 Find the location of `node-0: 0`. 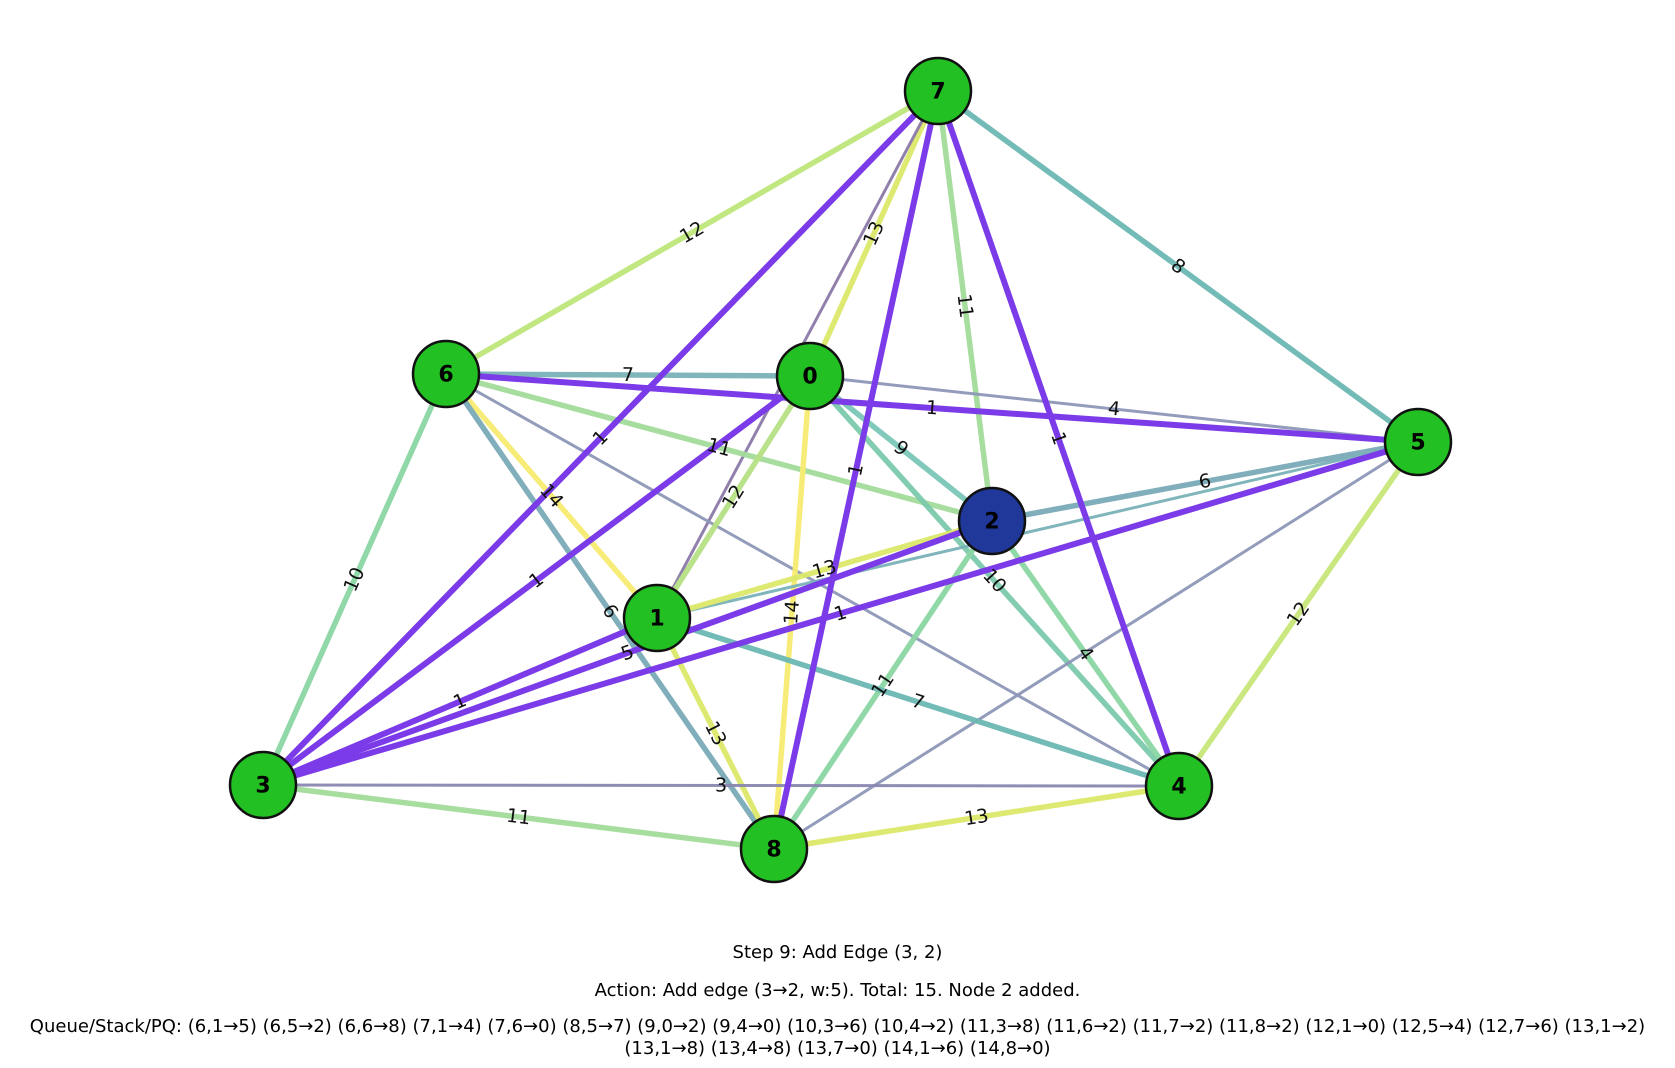

node-0: 0 is located at coordinates (810, 376).